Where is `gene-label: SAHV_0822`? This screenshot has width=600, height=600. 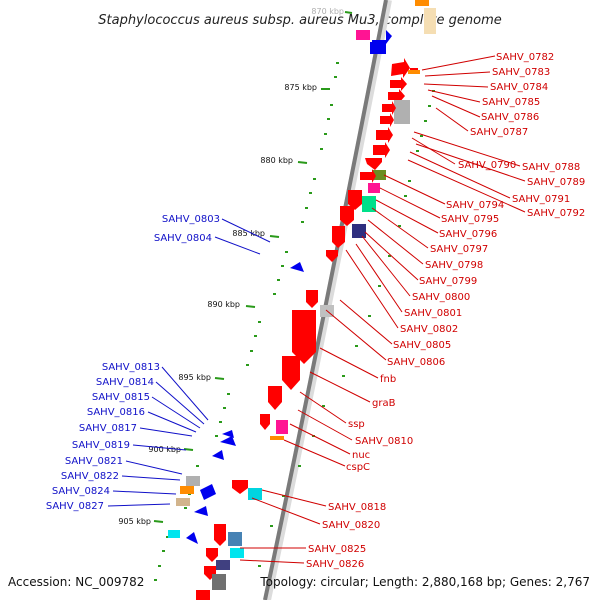 gene-label: SAHV_0822 is located at coordinates (90, 476).